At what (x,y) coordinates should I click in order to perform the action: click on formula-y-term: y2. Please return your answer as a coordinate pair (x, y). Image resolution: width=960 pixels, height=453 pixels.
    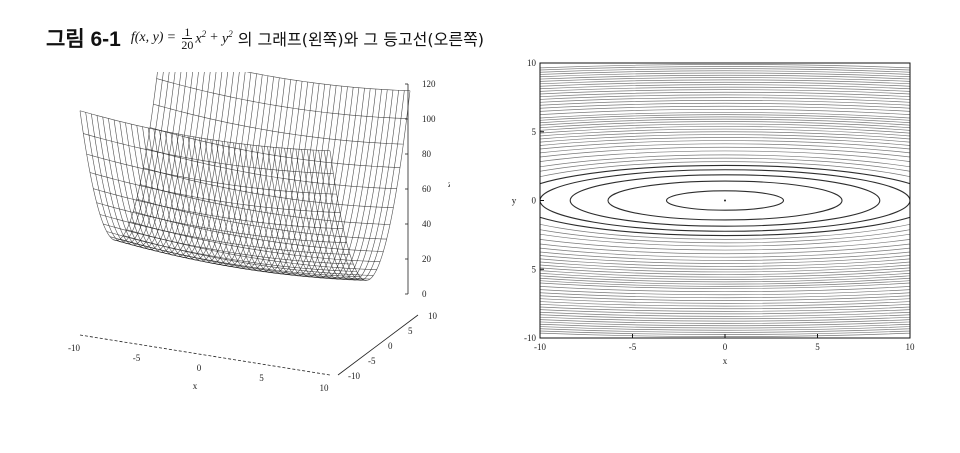
    Looking at the image, I should click on (227, 37).